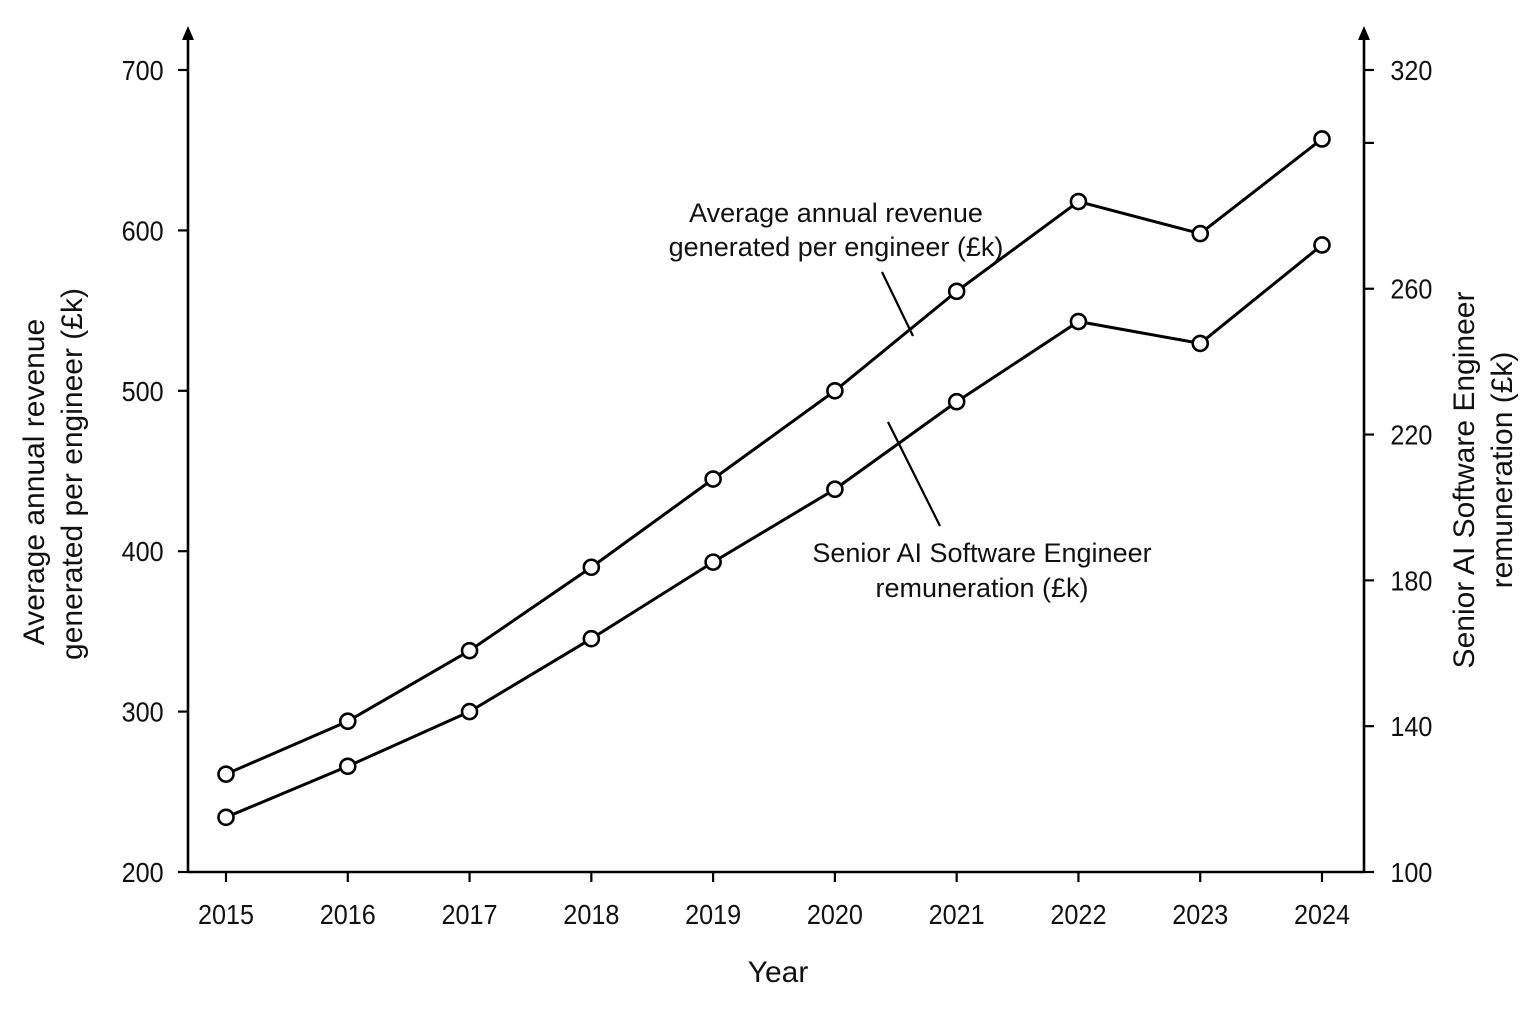 This screenshot has height=1024, width=1536. Describe the element at coordinates (981, 553) in the screenshot. I see `annotation-2-line-1: Senior AI Software Engineer` at that location.